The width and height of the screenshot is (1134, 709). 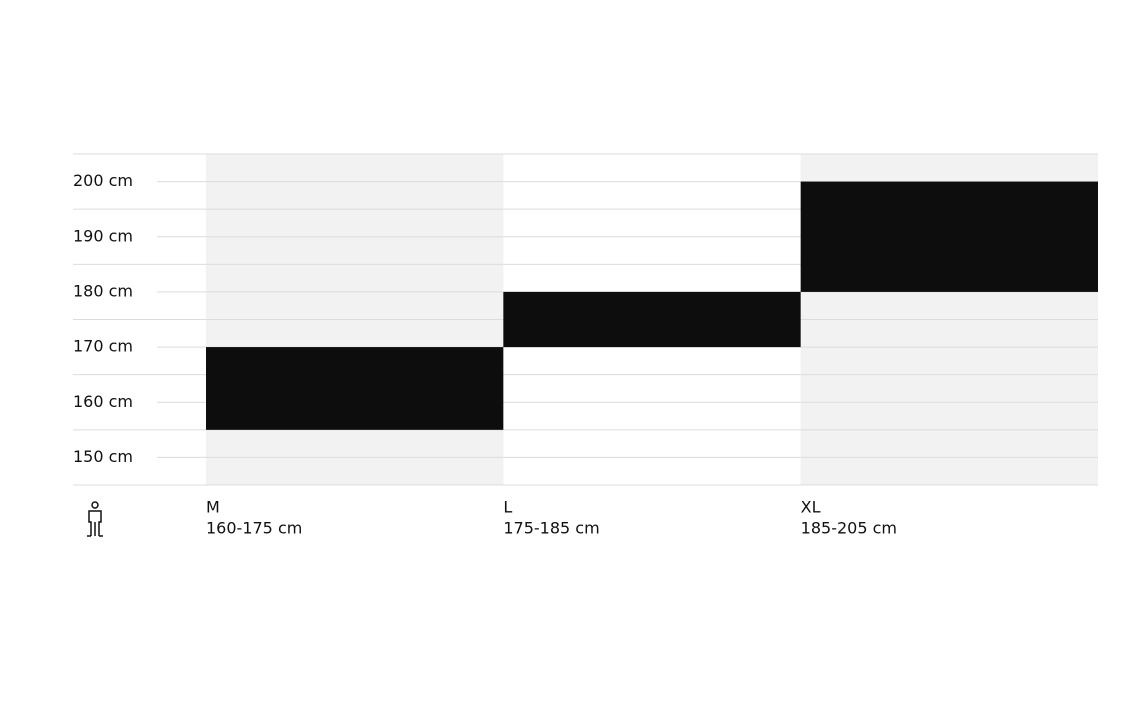 What do you see at coordinates (103, 235) in the screenshot?
I see `y-tick-label: 190 cm` at bounding box center [103, 235].